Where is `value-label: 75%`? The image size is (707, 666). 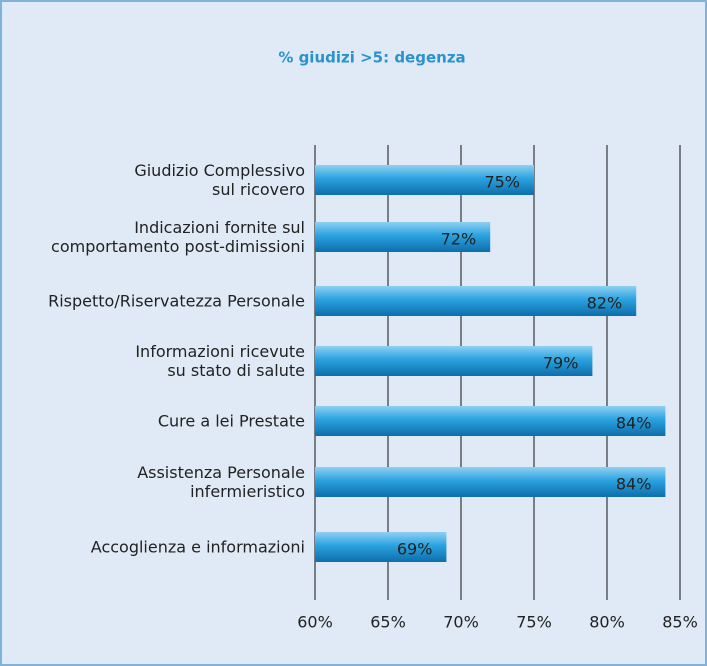
value-label: 75% is located at coordinates (502, 182).